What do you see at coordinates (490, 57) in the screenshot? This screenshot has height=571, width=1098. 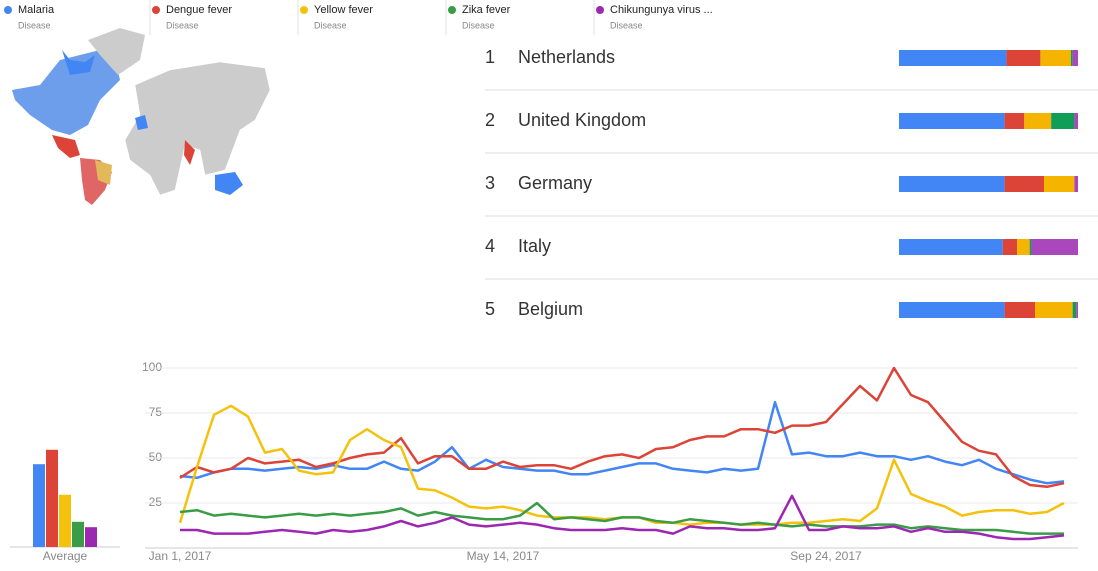 I see `rank: 1` at bounding box center [490, 57].